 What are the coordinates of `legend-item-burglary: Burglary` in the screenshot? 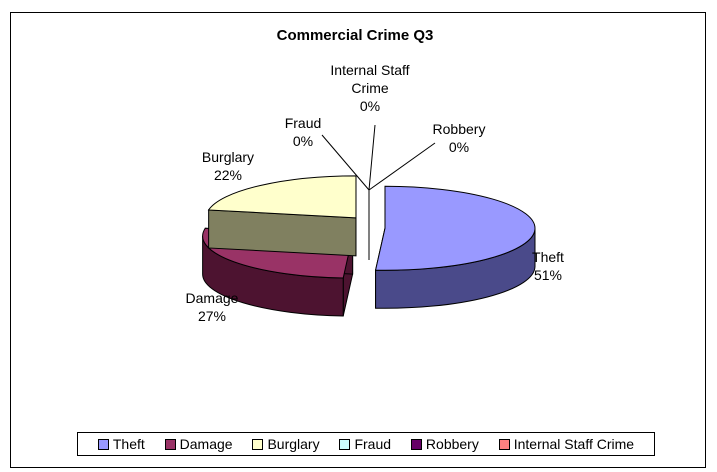 It's located at (286, 444).